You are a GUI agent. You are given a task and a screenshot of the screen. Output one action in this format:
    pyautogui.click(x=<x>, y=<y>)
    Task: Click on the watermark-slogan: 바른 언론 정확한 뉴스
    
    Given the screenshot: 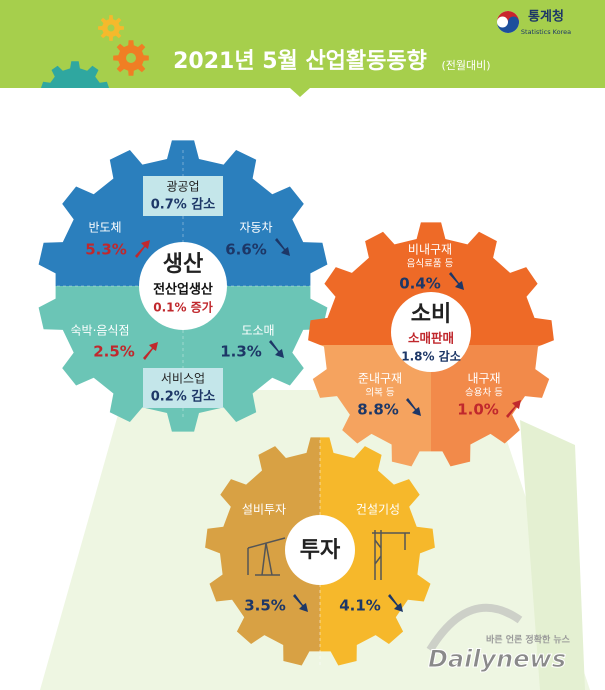 What is the action you would take?
    pyautogui.click(x=528, y=640)
    